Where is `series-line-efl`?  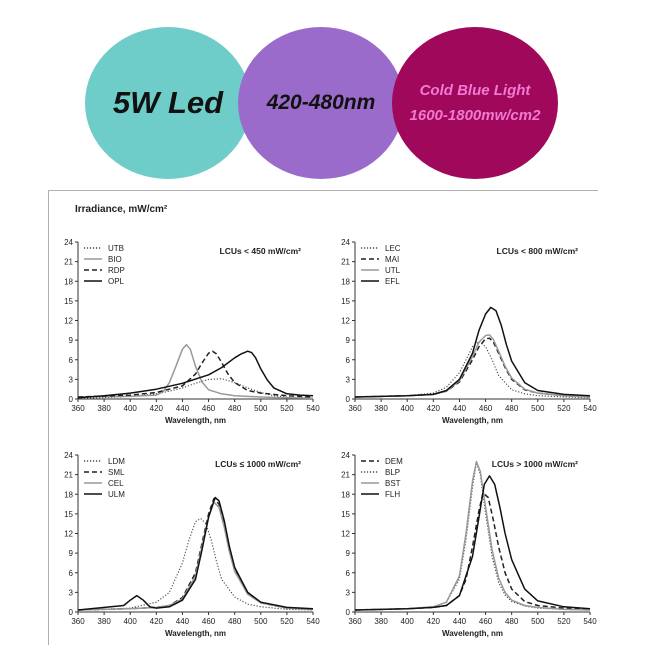
series-line-efl is located at coordinates (472, 352).